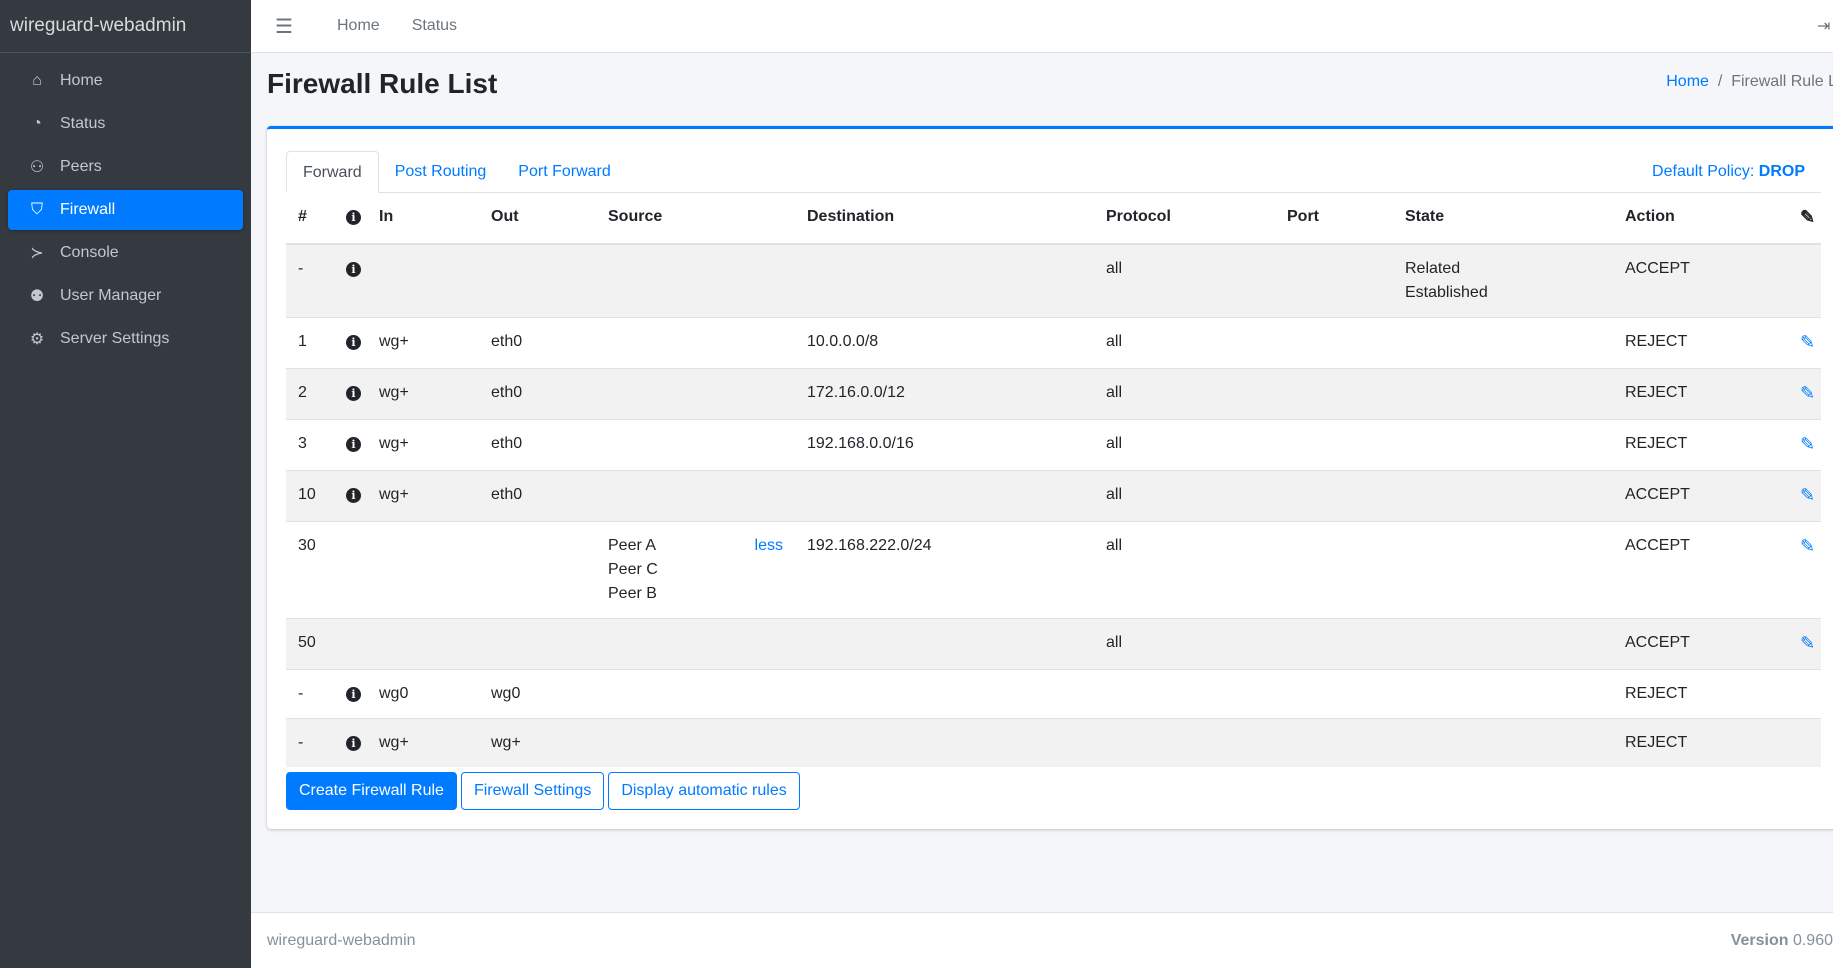  What do you see at coordinates (125, 81) in the screenshot?
I see `sidebar-item-home: ⌂ Home` at bounding box center [125, 81].